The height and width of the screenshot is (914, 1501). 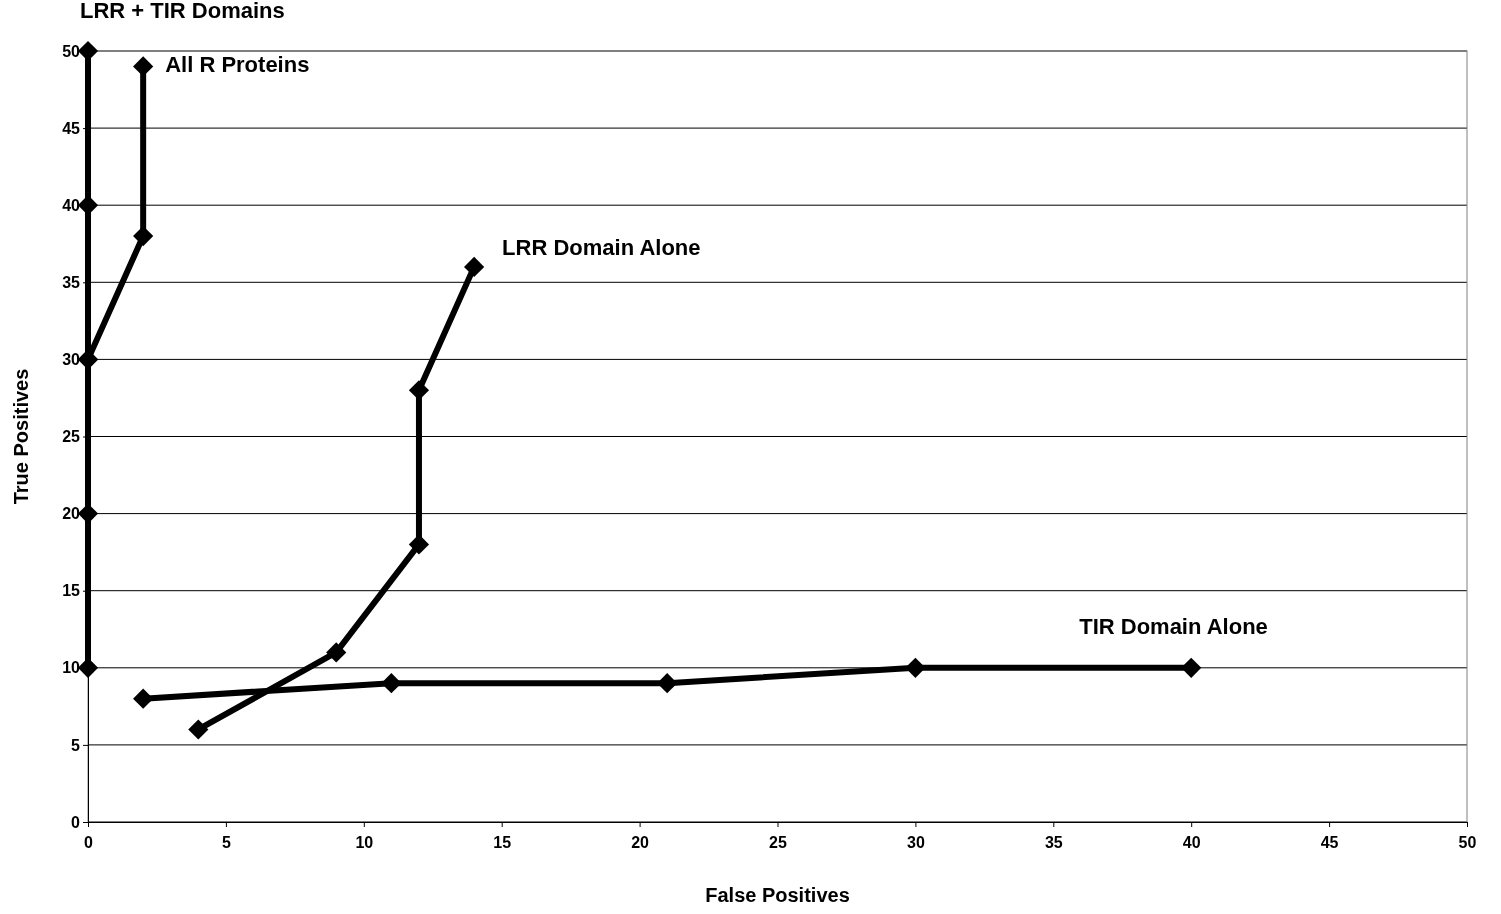 I want to click on x-tick-label: 5, so click(x=226, y=842).